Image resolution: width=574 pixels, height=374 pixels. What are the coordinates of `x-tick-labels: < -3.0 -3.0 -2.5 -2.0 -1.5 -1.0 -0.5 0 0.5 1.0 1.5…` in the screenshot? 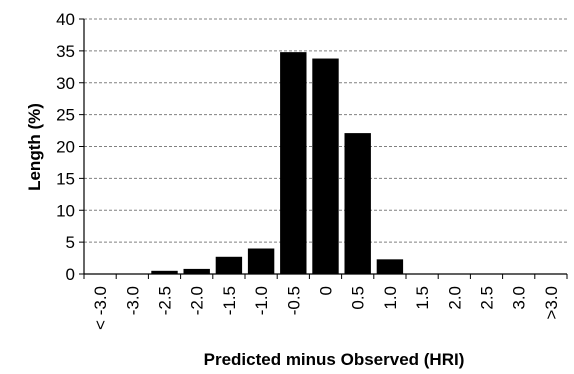 It's located at (325, 302).